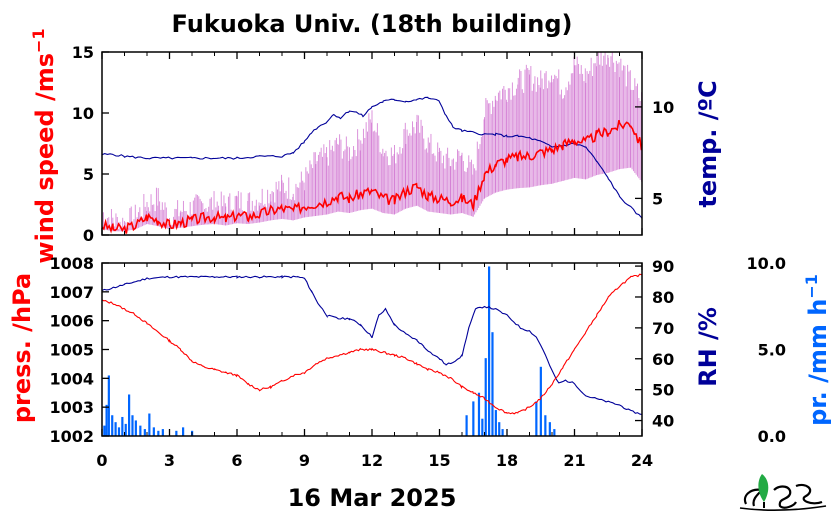  I want to click on y-tick-label: 0, so click(88, 235).